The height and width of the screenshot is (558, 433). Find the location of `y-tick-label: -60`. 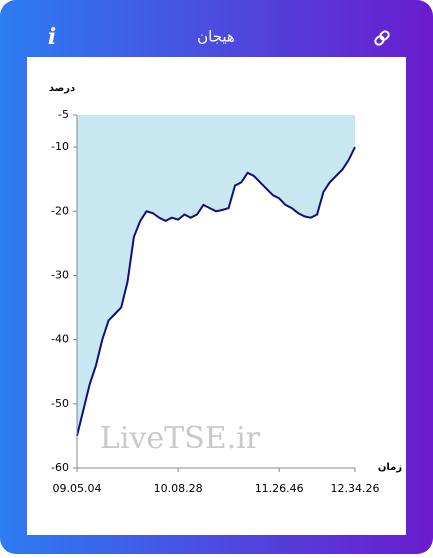

y-tick-label: -60 is located at coordinates (60, 467).